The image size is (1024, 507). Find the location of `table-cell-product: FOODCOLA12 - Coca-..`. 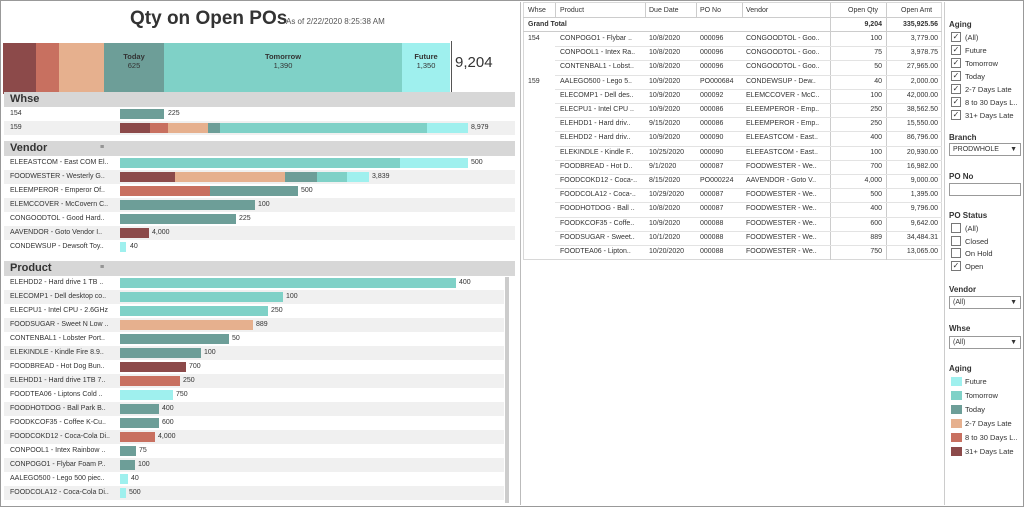

table-cell-product: FOODCOLA12 - Coca-.. is located at coordinates (598, 195).